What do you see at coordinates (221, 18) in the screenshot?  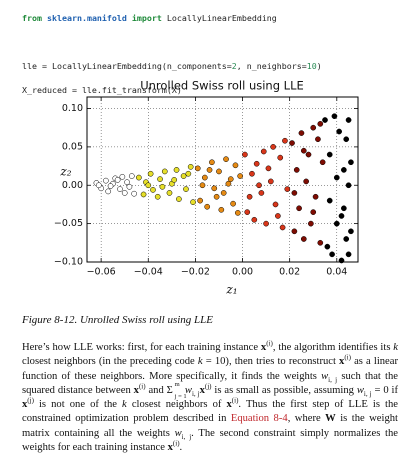 I see `identifier: LocallyLinearEmbedding` at bounding box center [221, 18].